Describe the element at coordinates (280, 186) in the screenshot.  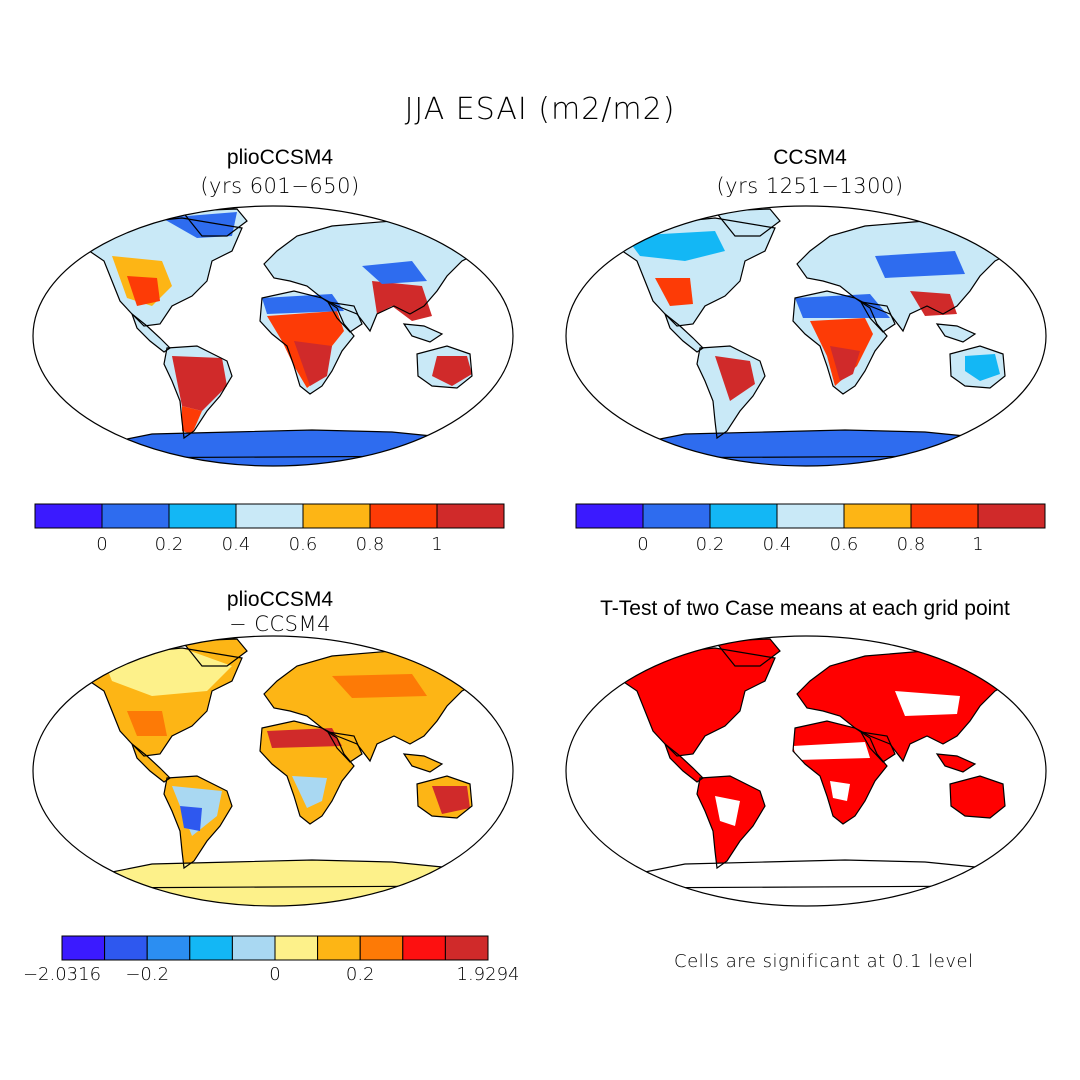
I see `panel-subtitle-plioccsm4: (yrs 601−650)` at that location.